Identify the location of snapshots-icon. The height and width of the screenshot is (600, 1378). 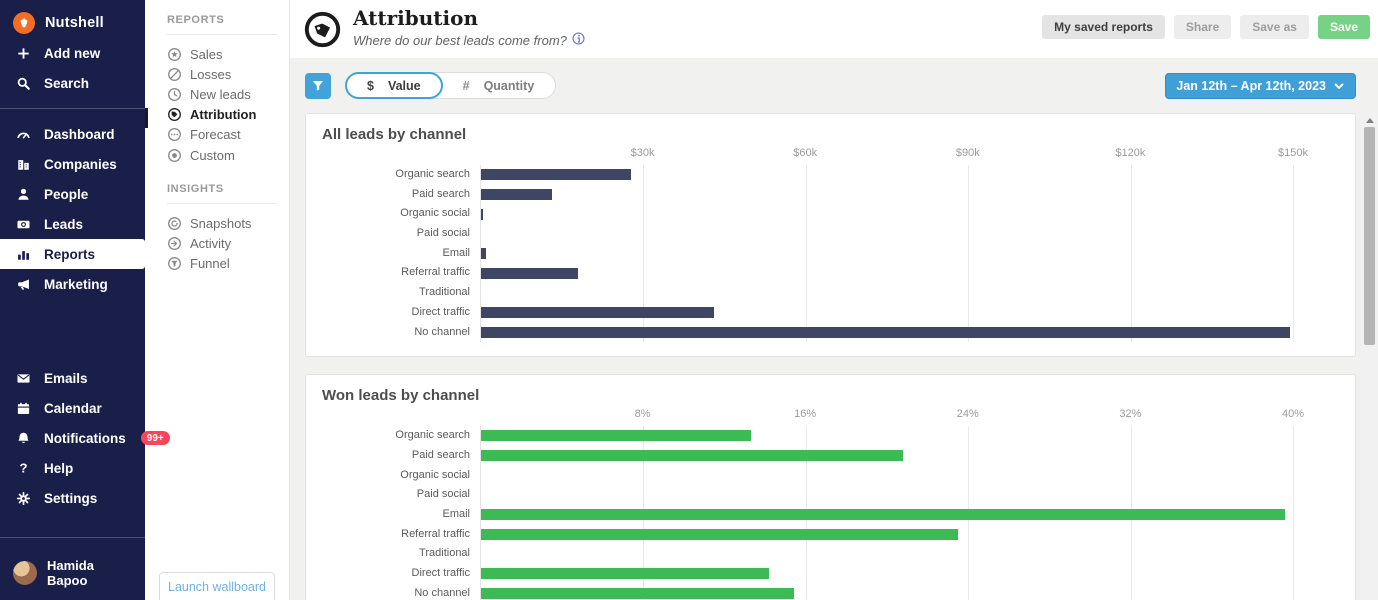
(174, 223).